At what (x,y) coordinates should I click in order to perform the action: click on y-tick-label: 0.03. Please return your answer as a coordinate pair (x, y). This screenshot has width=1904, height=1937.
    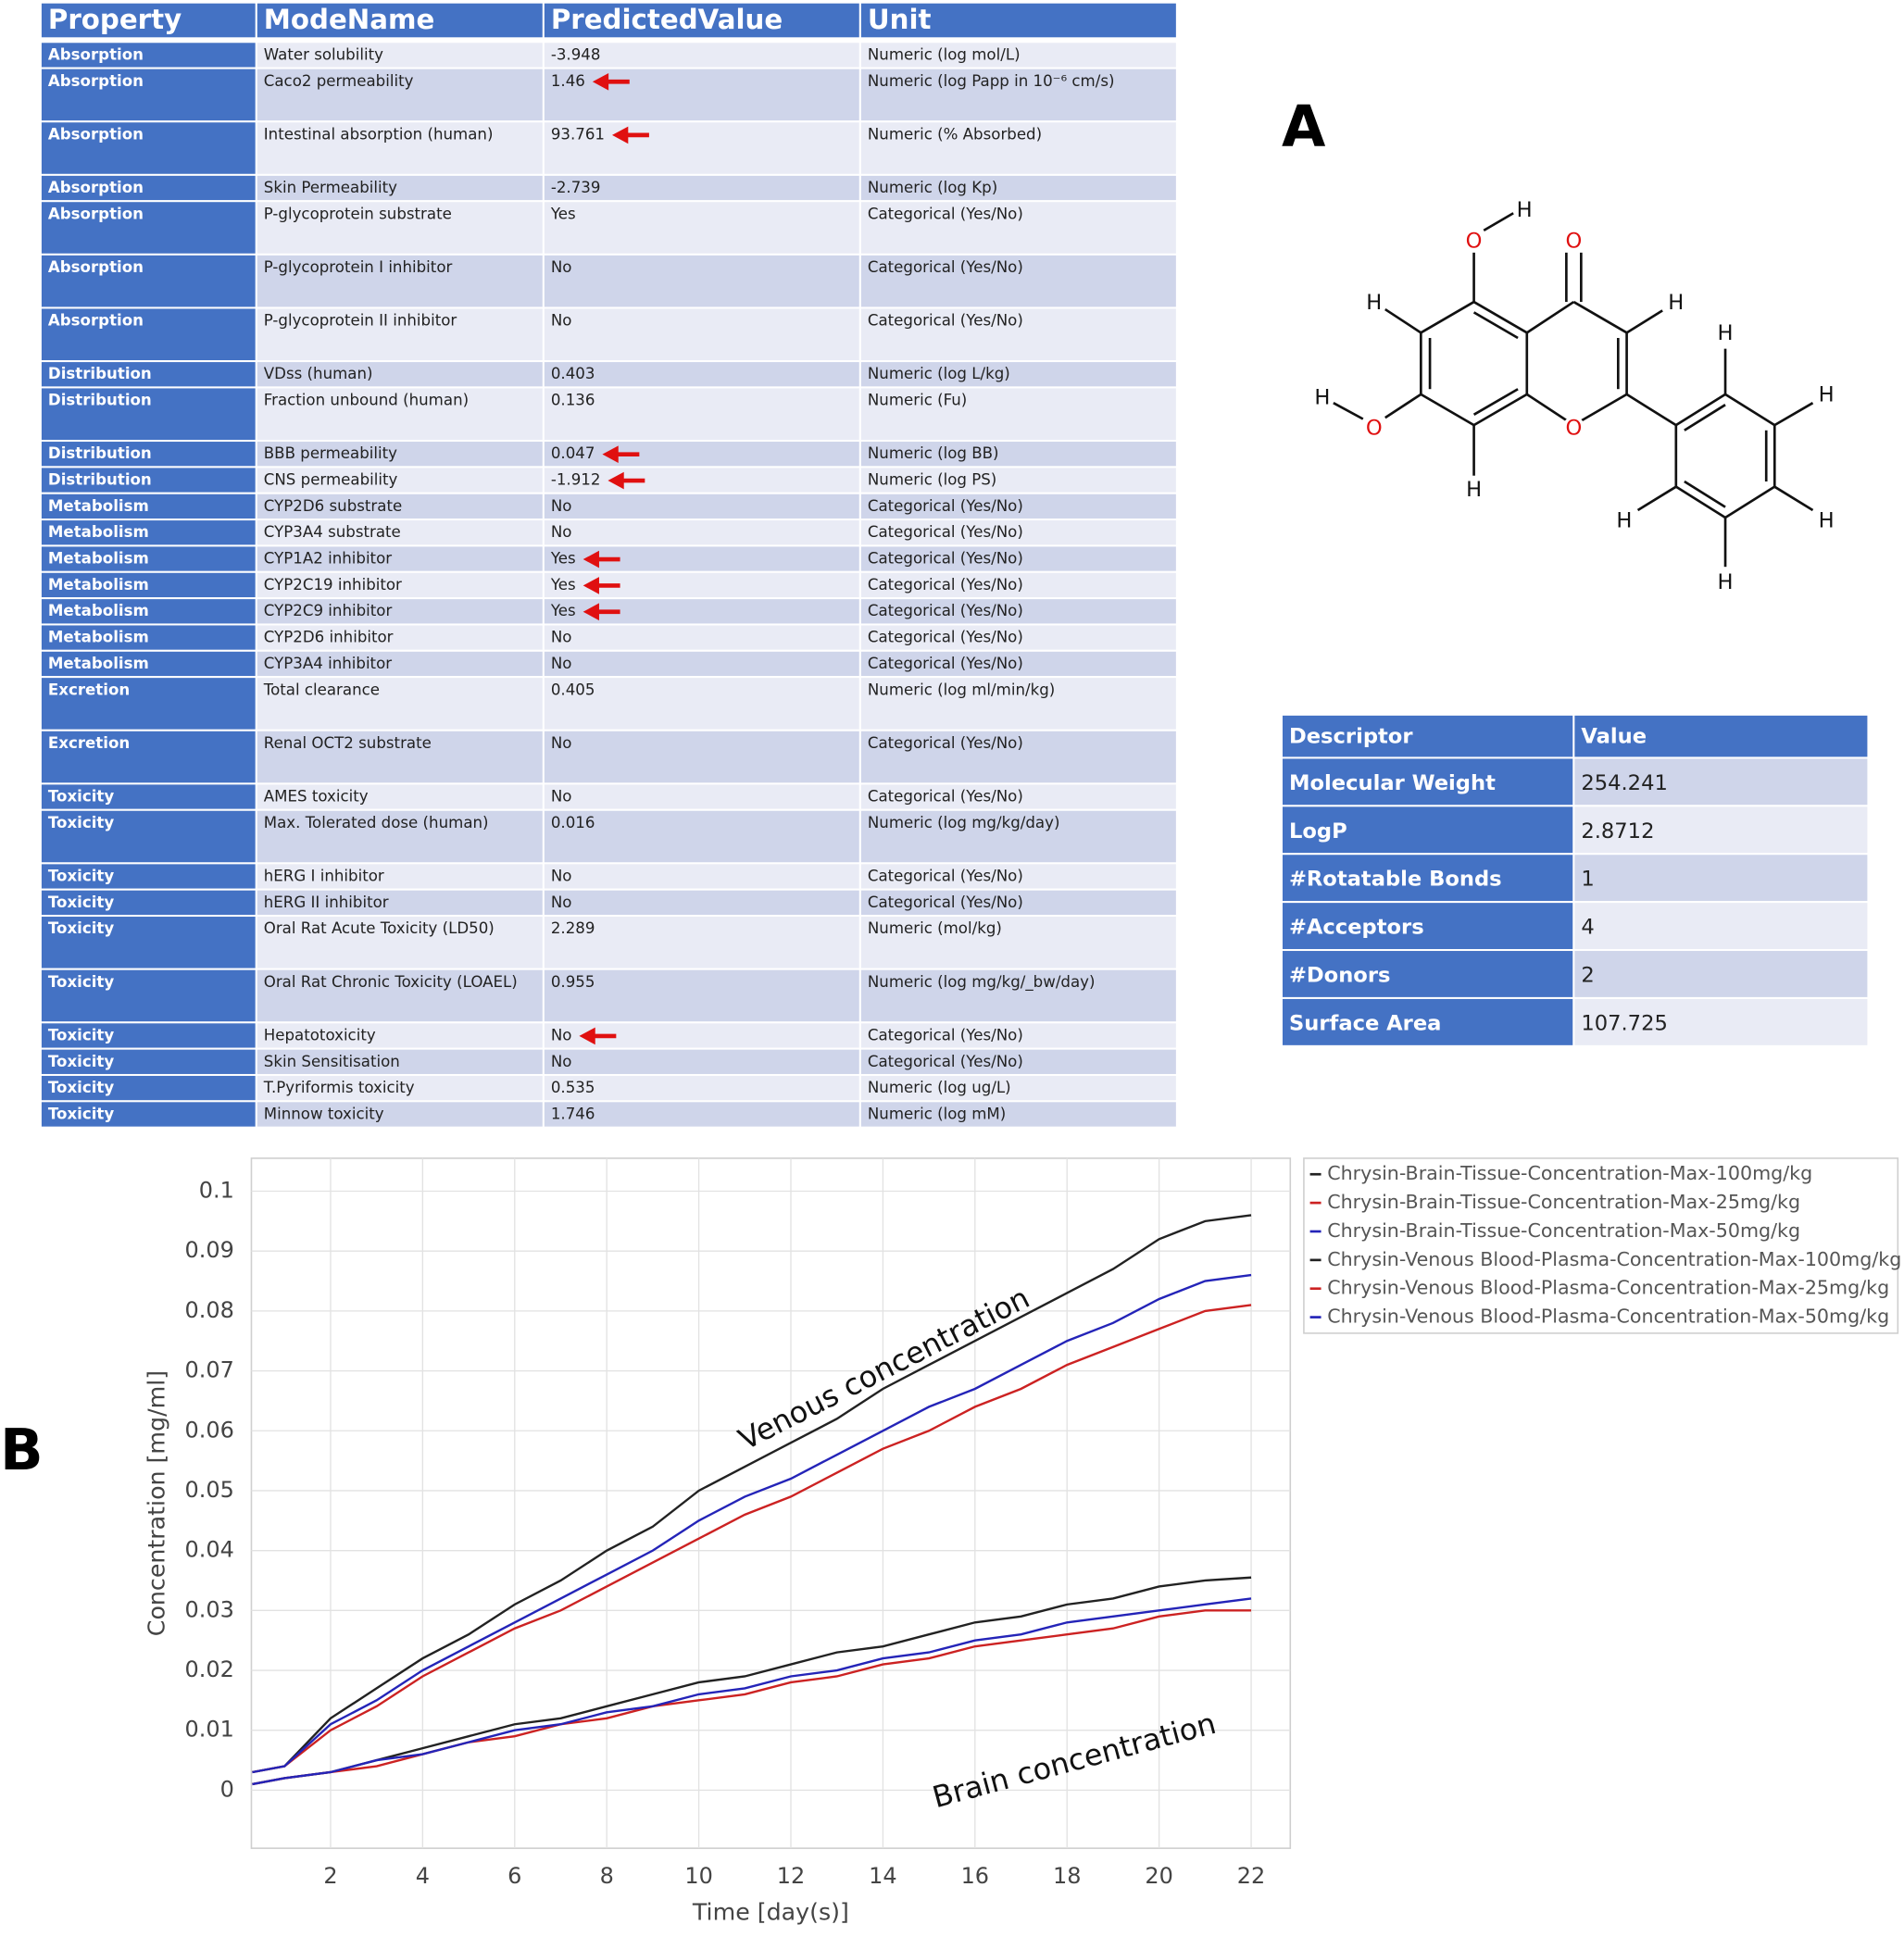
    Looking at the image, I should click on (209, 1609).